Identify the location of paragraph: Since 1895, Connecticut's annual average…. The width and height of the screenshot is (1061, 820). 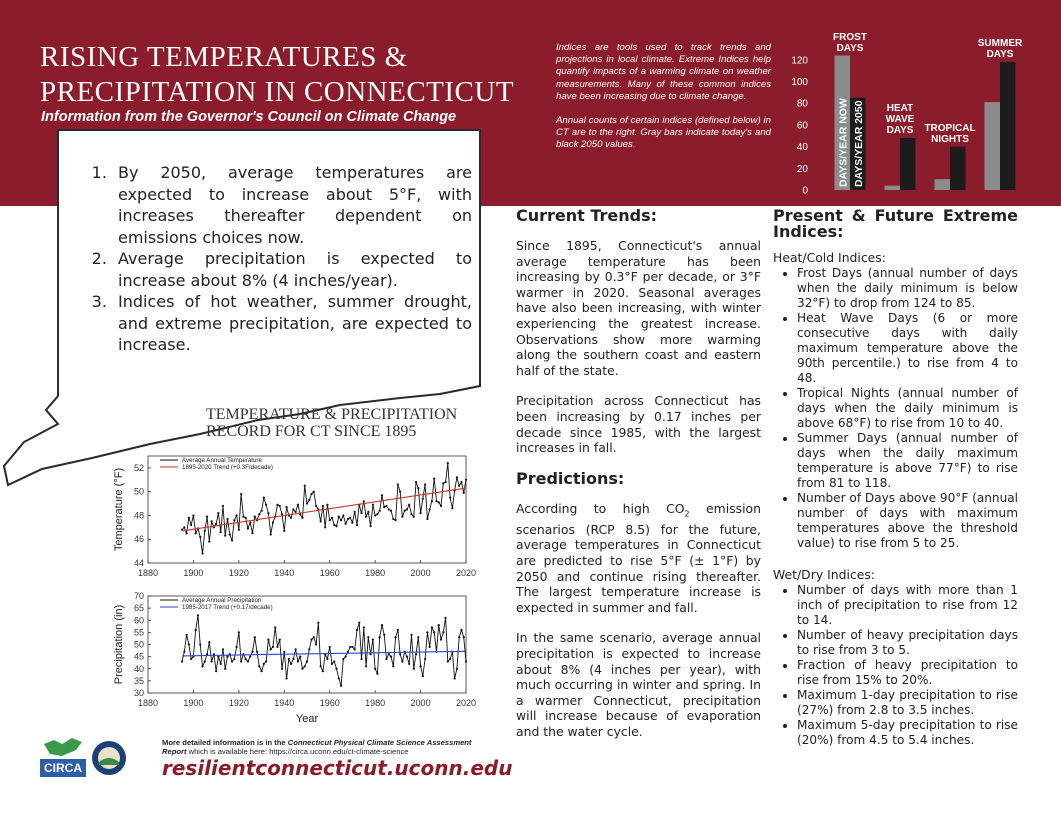
(638, 308).